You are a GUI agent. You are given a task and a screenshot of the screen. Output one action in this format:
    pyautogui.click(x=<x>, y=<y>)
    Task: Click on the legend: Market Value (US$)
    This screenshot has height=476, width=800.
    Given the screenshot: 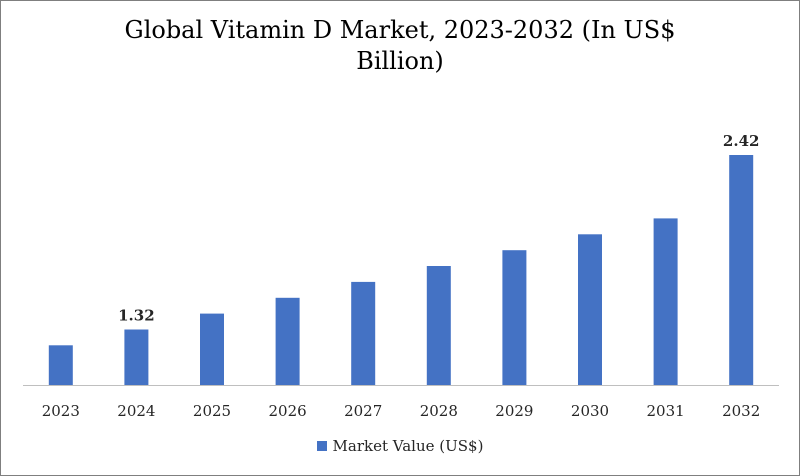 What is the action you would take?
    pyautogui.click(x=400, y=446)
    